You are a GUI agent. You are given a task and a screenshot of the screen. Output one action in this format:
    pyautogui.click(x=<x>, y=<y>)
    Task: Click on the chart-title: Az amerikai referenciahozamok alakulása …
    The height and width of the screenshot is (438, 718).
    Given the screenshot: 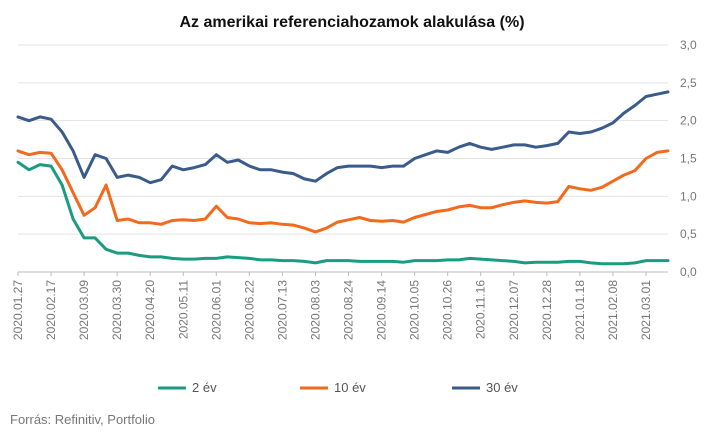 What is the action you would take?
    pyautogui.click(x=351, y=22)
    